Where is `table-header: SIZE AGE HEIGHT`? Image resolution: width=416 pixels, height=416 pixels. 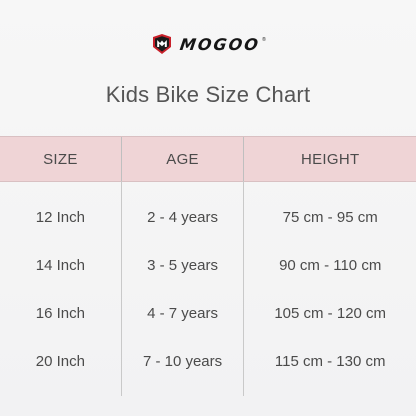 table-header: SIZE AGE HEIGHT is located at coordinates (208, 159).